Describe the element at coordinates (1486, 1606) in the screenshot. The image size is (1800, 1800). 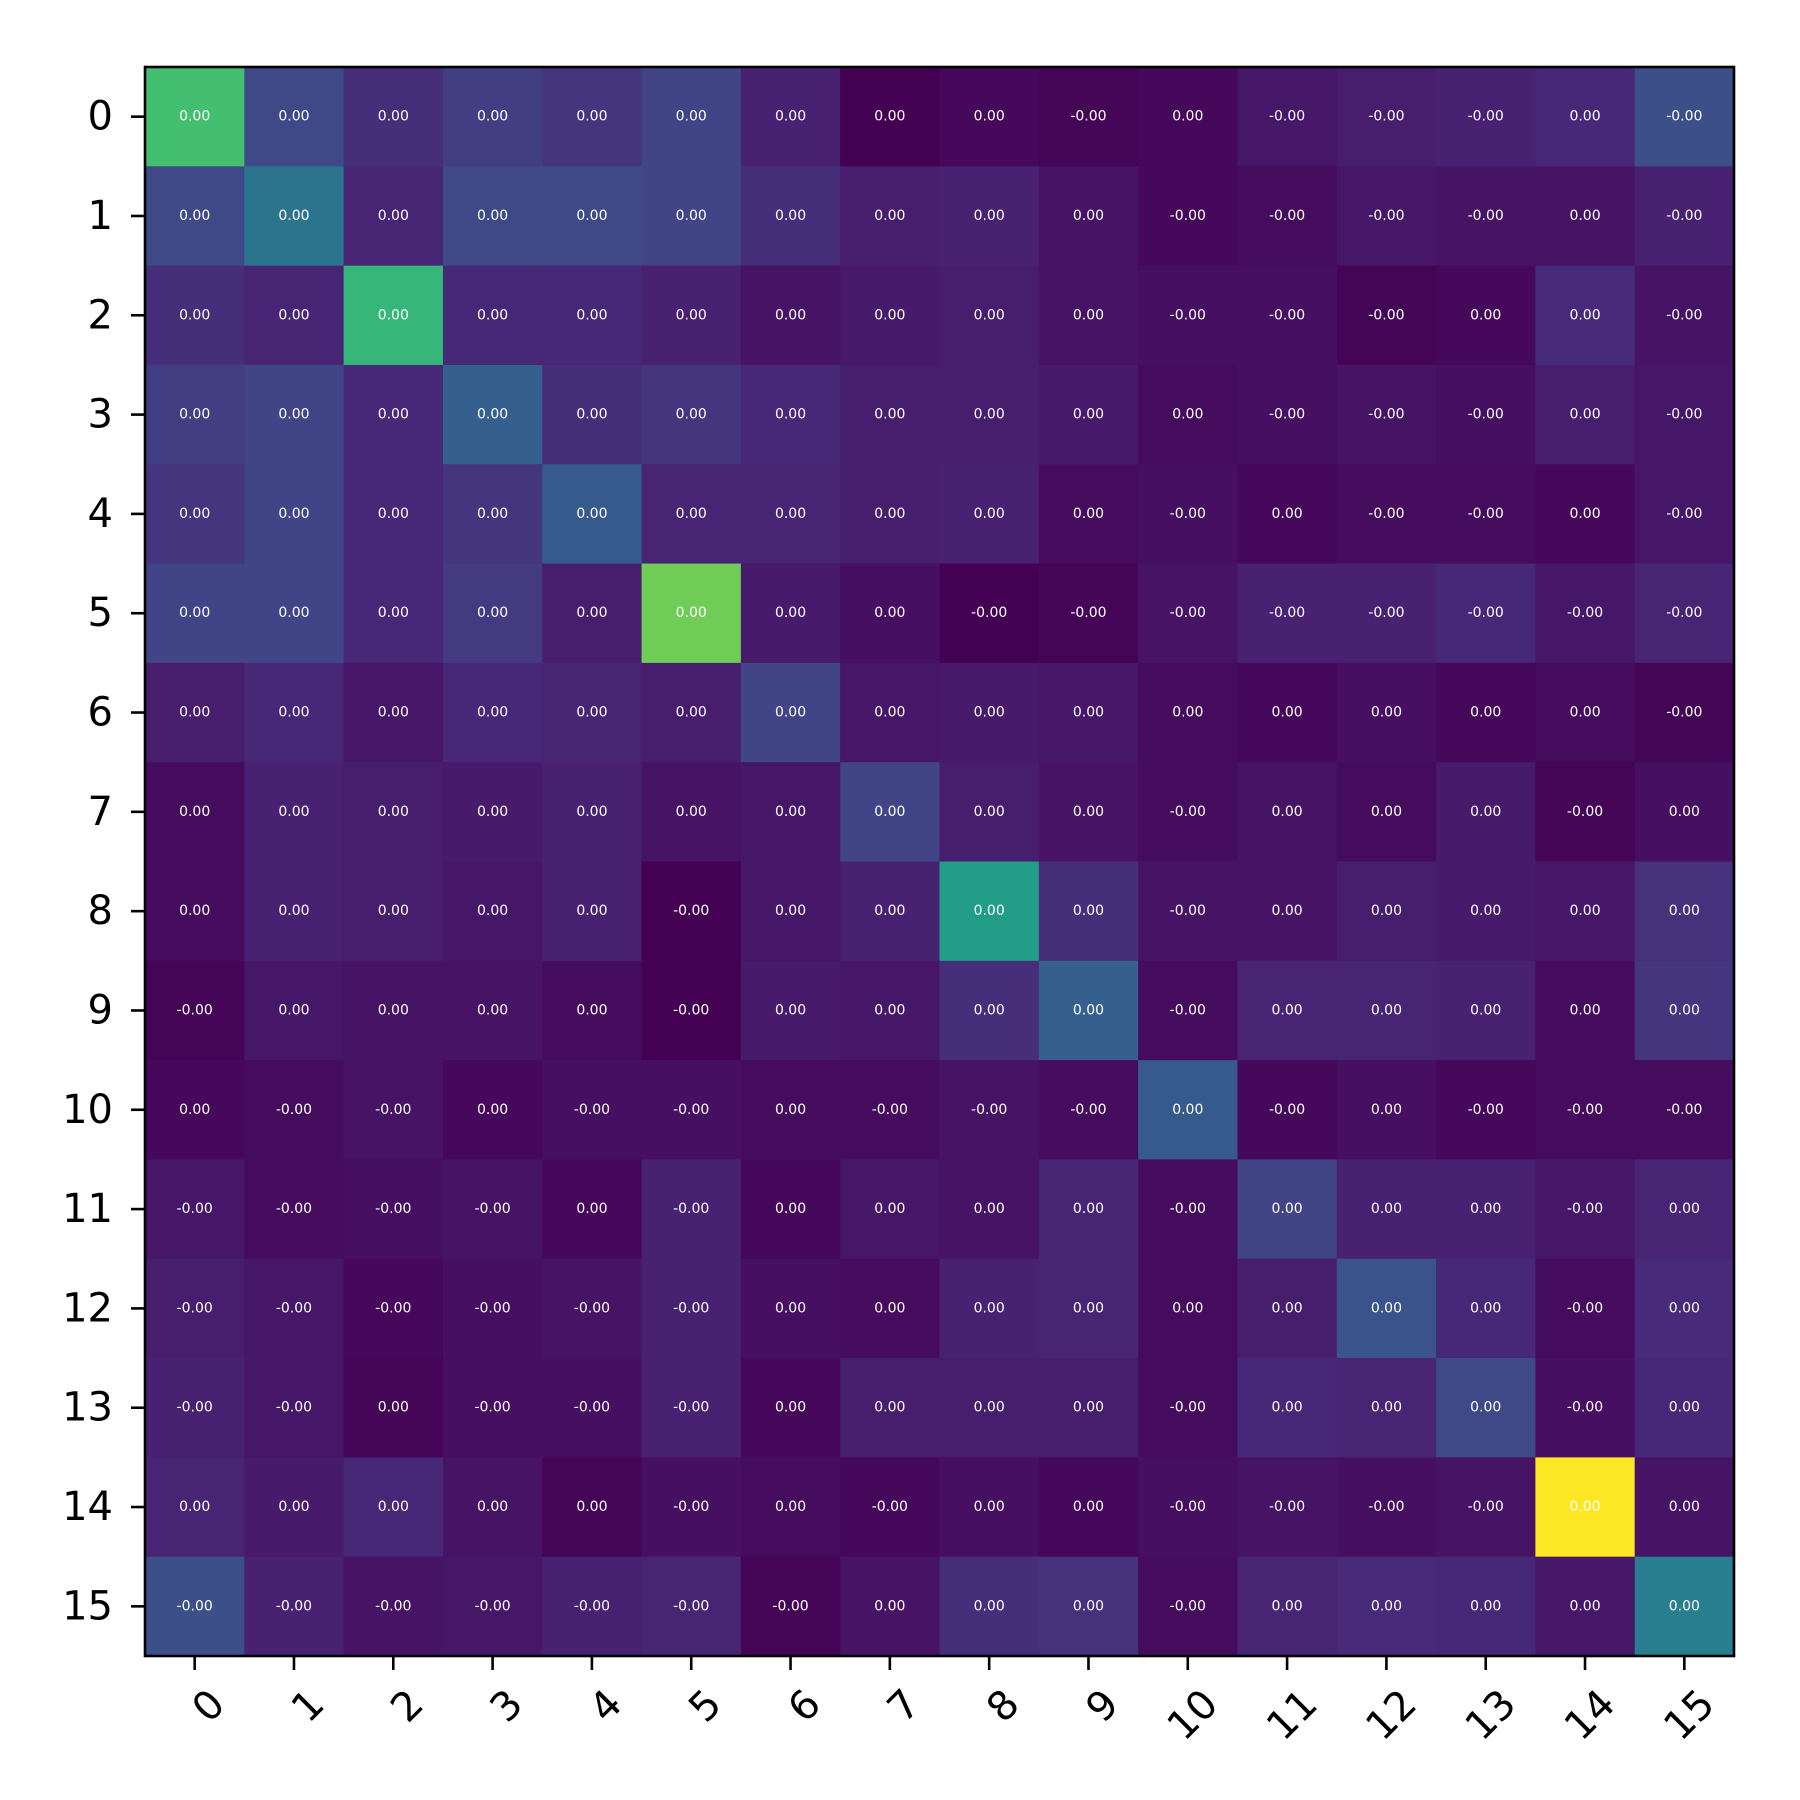
I see `heatmap-cell-r15-c13` at that location.